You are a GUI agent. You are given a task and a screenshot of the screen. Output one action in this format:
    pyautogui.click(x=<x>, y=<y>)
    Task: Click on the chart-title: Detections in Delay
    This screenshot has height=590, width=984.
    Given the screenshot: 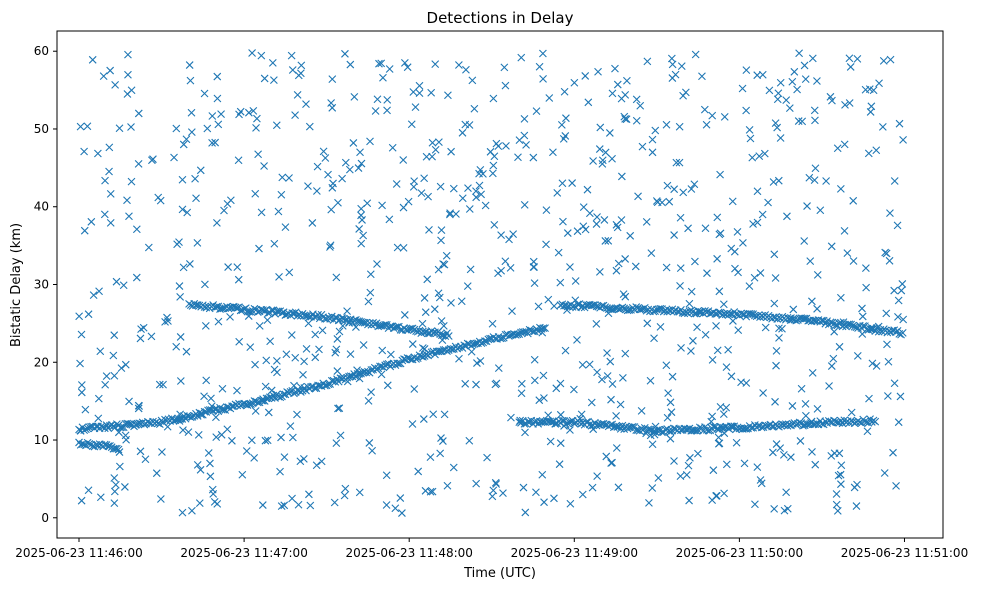 What is the action you would take?
    pyautogui.click(x=500, y=18)
    